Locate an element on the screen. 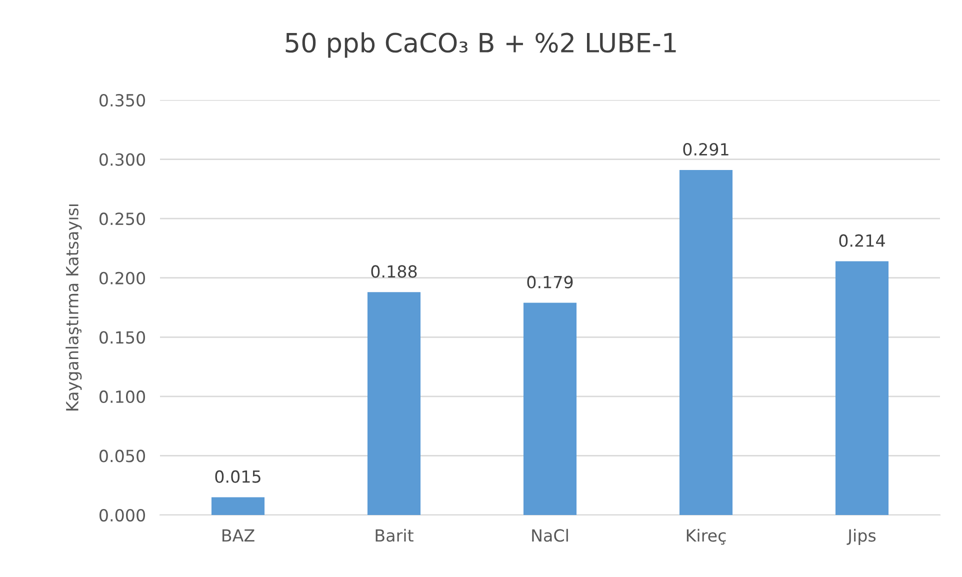  data-label: 0.188 is located at coordinates (394, 271).